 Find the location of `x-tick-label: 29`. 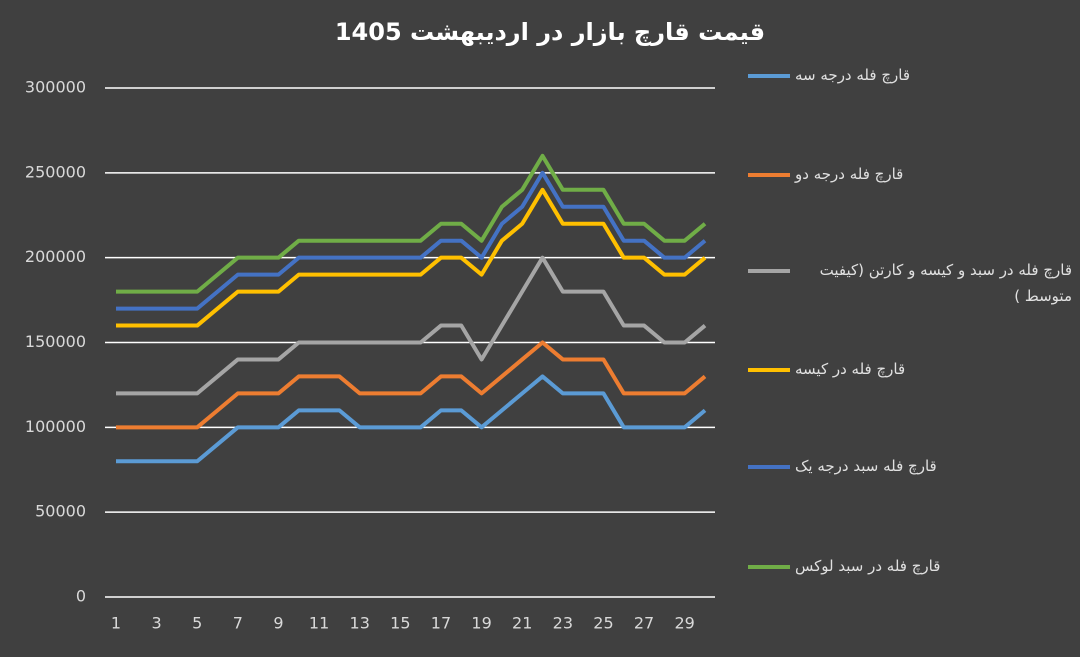

x-tick-label: 29 is located at coordinates (685, 623).